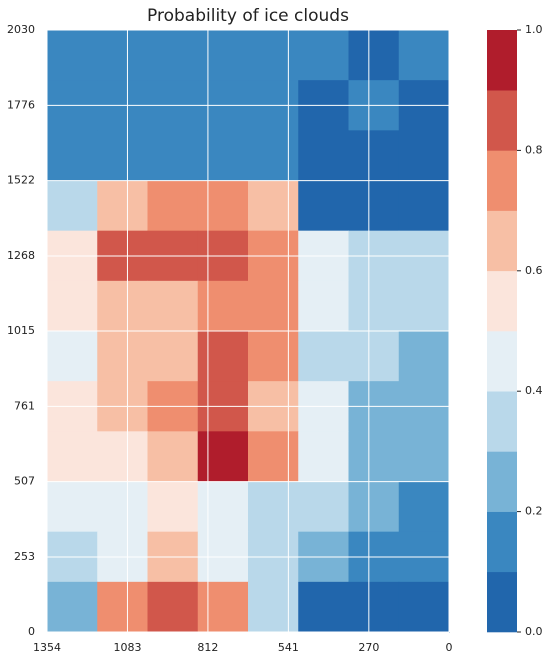 The height and width of the screenshot is (667, 552). Describe the element at coordinates (534, 631) in the screenshot. I see `colorbar-tick-label: 0.0` at that location.